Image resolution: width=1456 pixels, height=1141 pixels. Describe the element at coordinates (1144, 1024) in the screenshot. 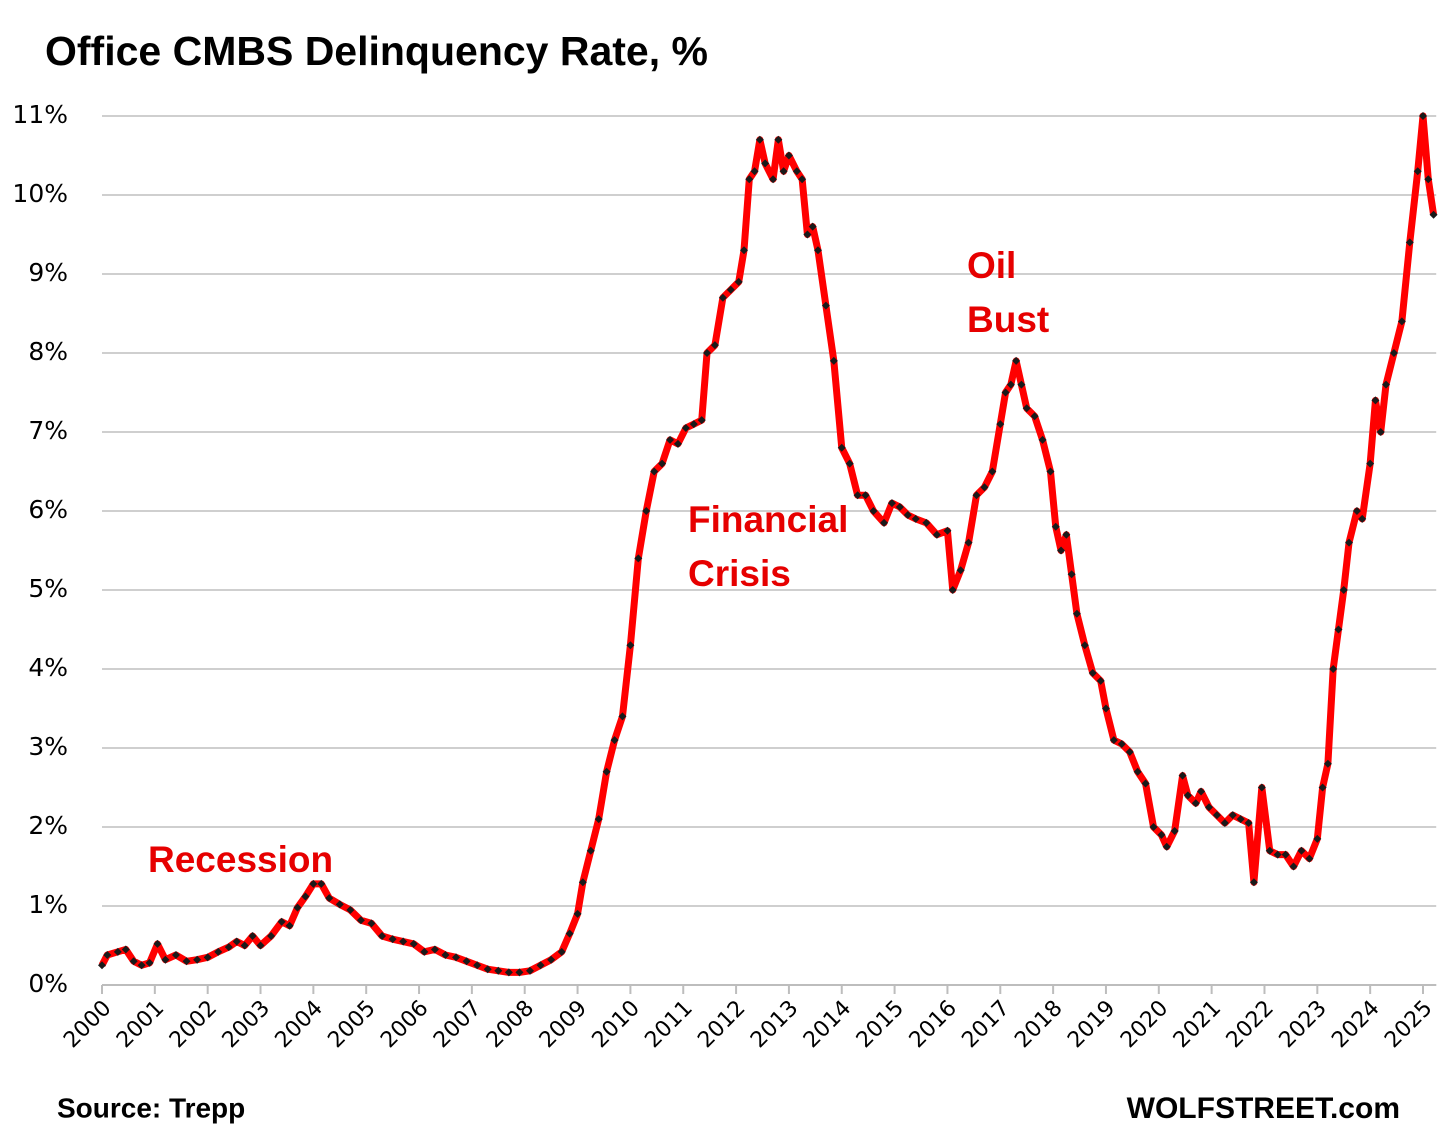

I see `x-tick-label: 2020` at that location.